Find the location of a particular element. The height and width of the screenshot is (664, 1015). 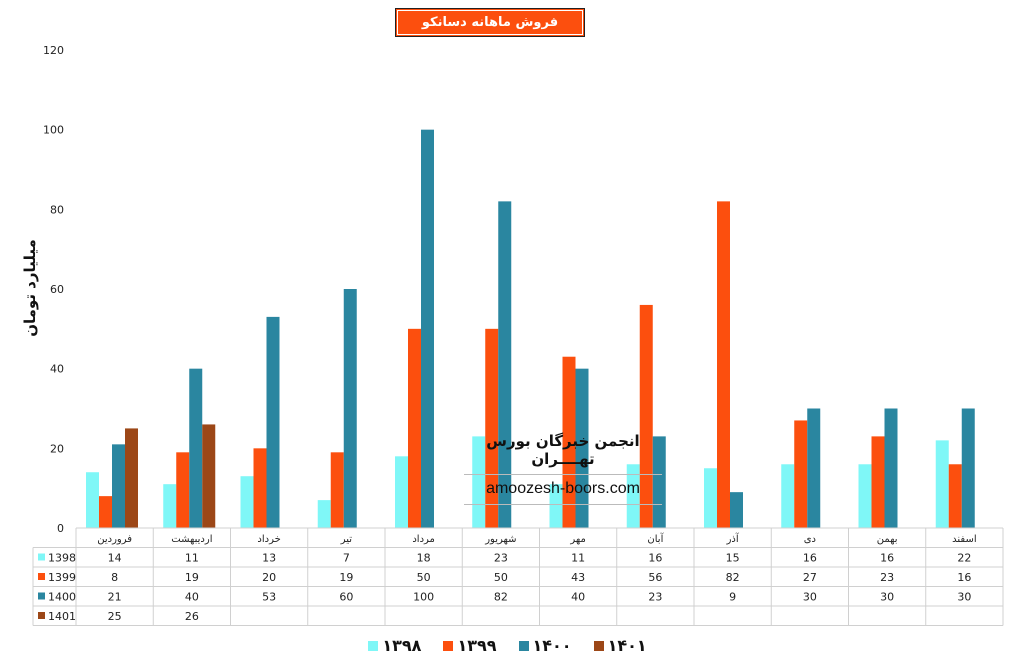

legend-item-1401: ۱۴۰۱ is located at coordinates (620, 645).